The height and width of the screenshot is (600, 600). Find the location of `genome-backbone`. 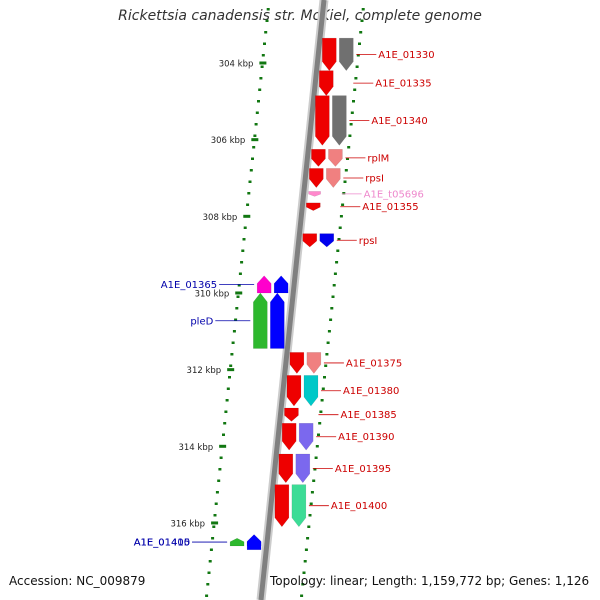

genome-backbone is located at coordinates (292, 300).